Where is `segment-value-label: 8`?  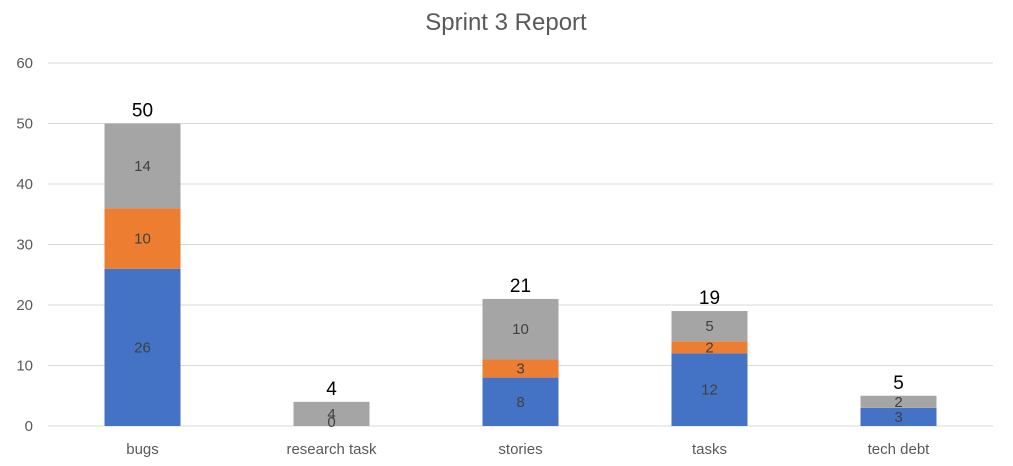
segment-value-label: 8 is located at coordinates (520, 402).